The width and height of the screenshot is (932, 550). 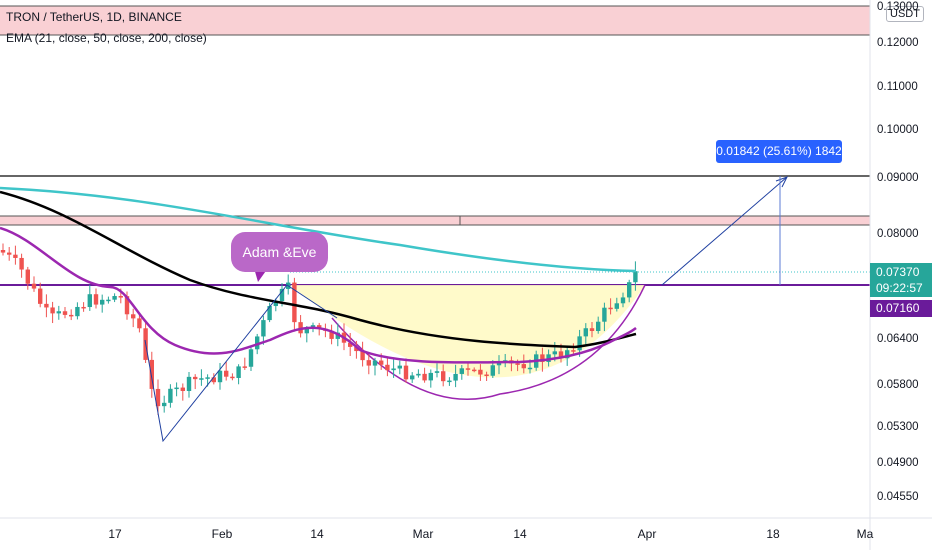 I want to click on top-resistance-zone, so click(x=435, y=20).